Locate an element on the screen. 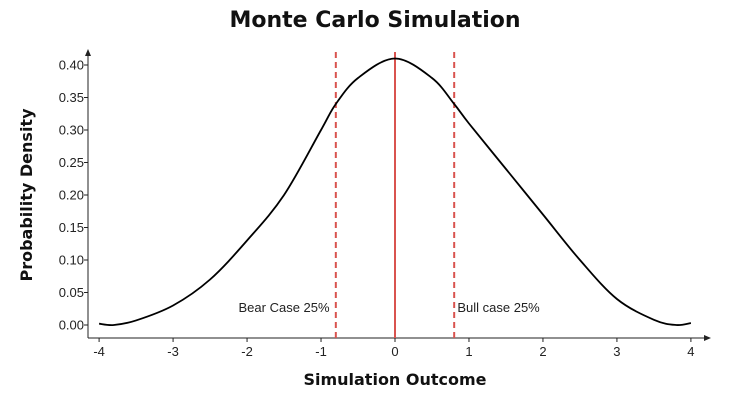  y-tick-label: 0.15 is located at coordinates (71, 227).